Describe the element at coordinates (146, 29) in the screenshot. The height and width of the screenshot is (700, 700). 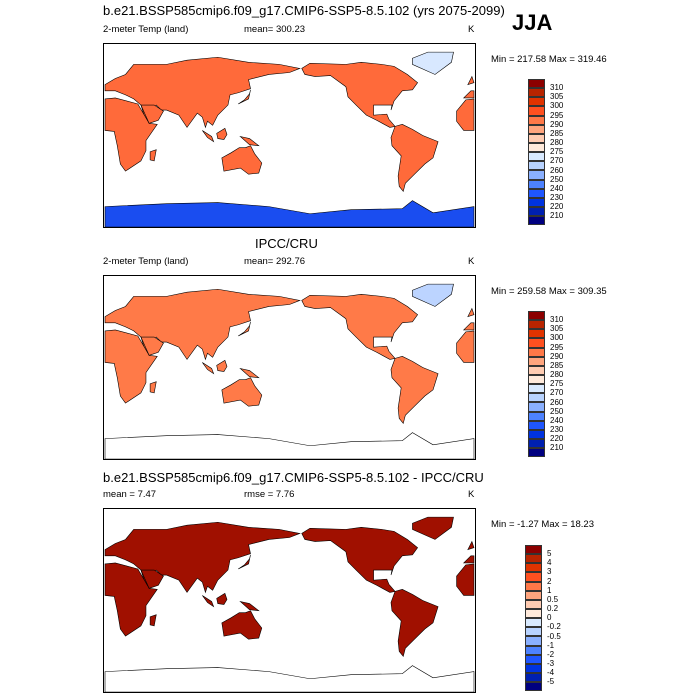
I see `panel-left-label: 2-meter Temp (land)` at that location.